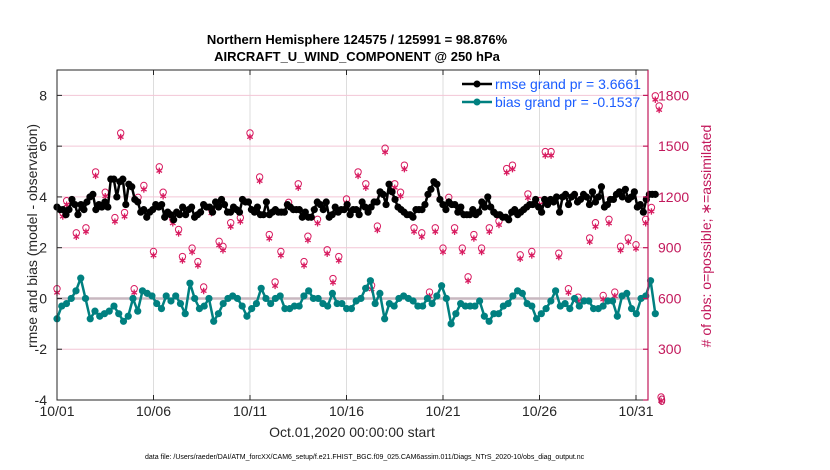 The image size is (830, 470). What do you see at coordinates (32, 236) in the screenshot?
I see `y-axis-label: rmse and bias (model - observation)` at bounding box center [32, 236].